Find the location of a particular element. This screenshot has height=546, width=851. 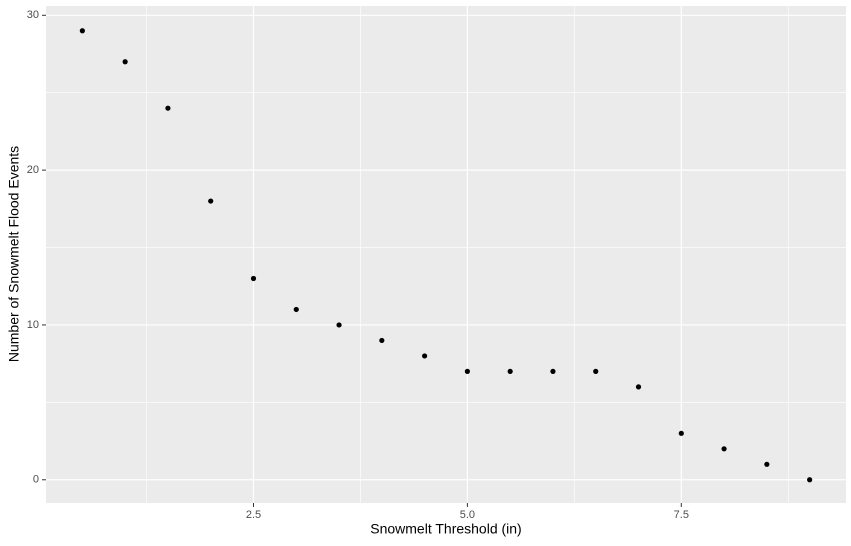

y-tick-label: 0 is located at coordinates (36, 480).